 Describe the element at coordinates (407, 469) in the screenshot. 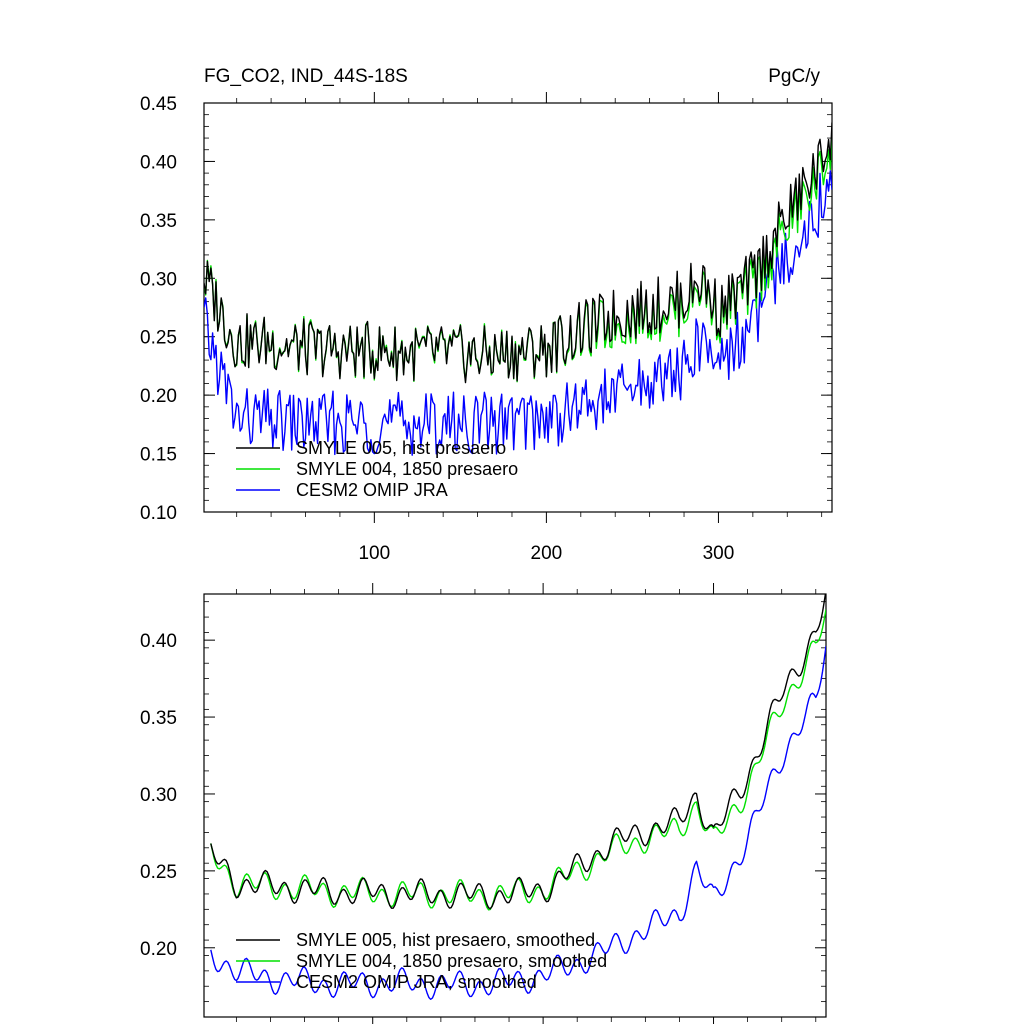

I see `legend-label: SMYLE 004, 1850 presaero` at that location.